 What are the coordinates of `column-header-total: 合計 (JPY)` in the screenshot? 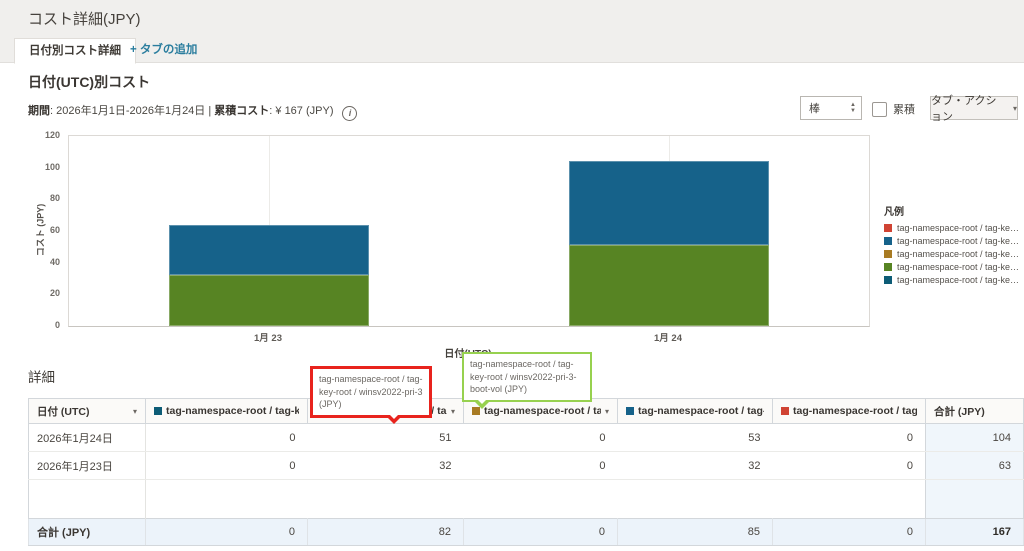 It's located at (974, 411).